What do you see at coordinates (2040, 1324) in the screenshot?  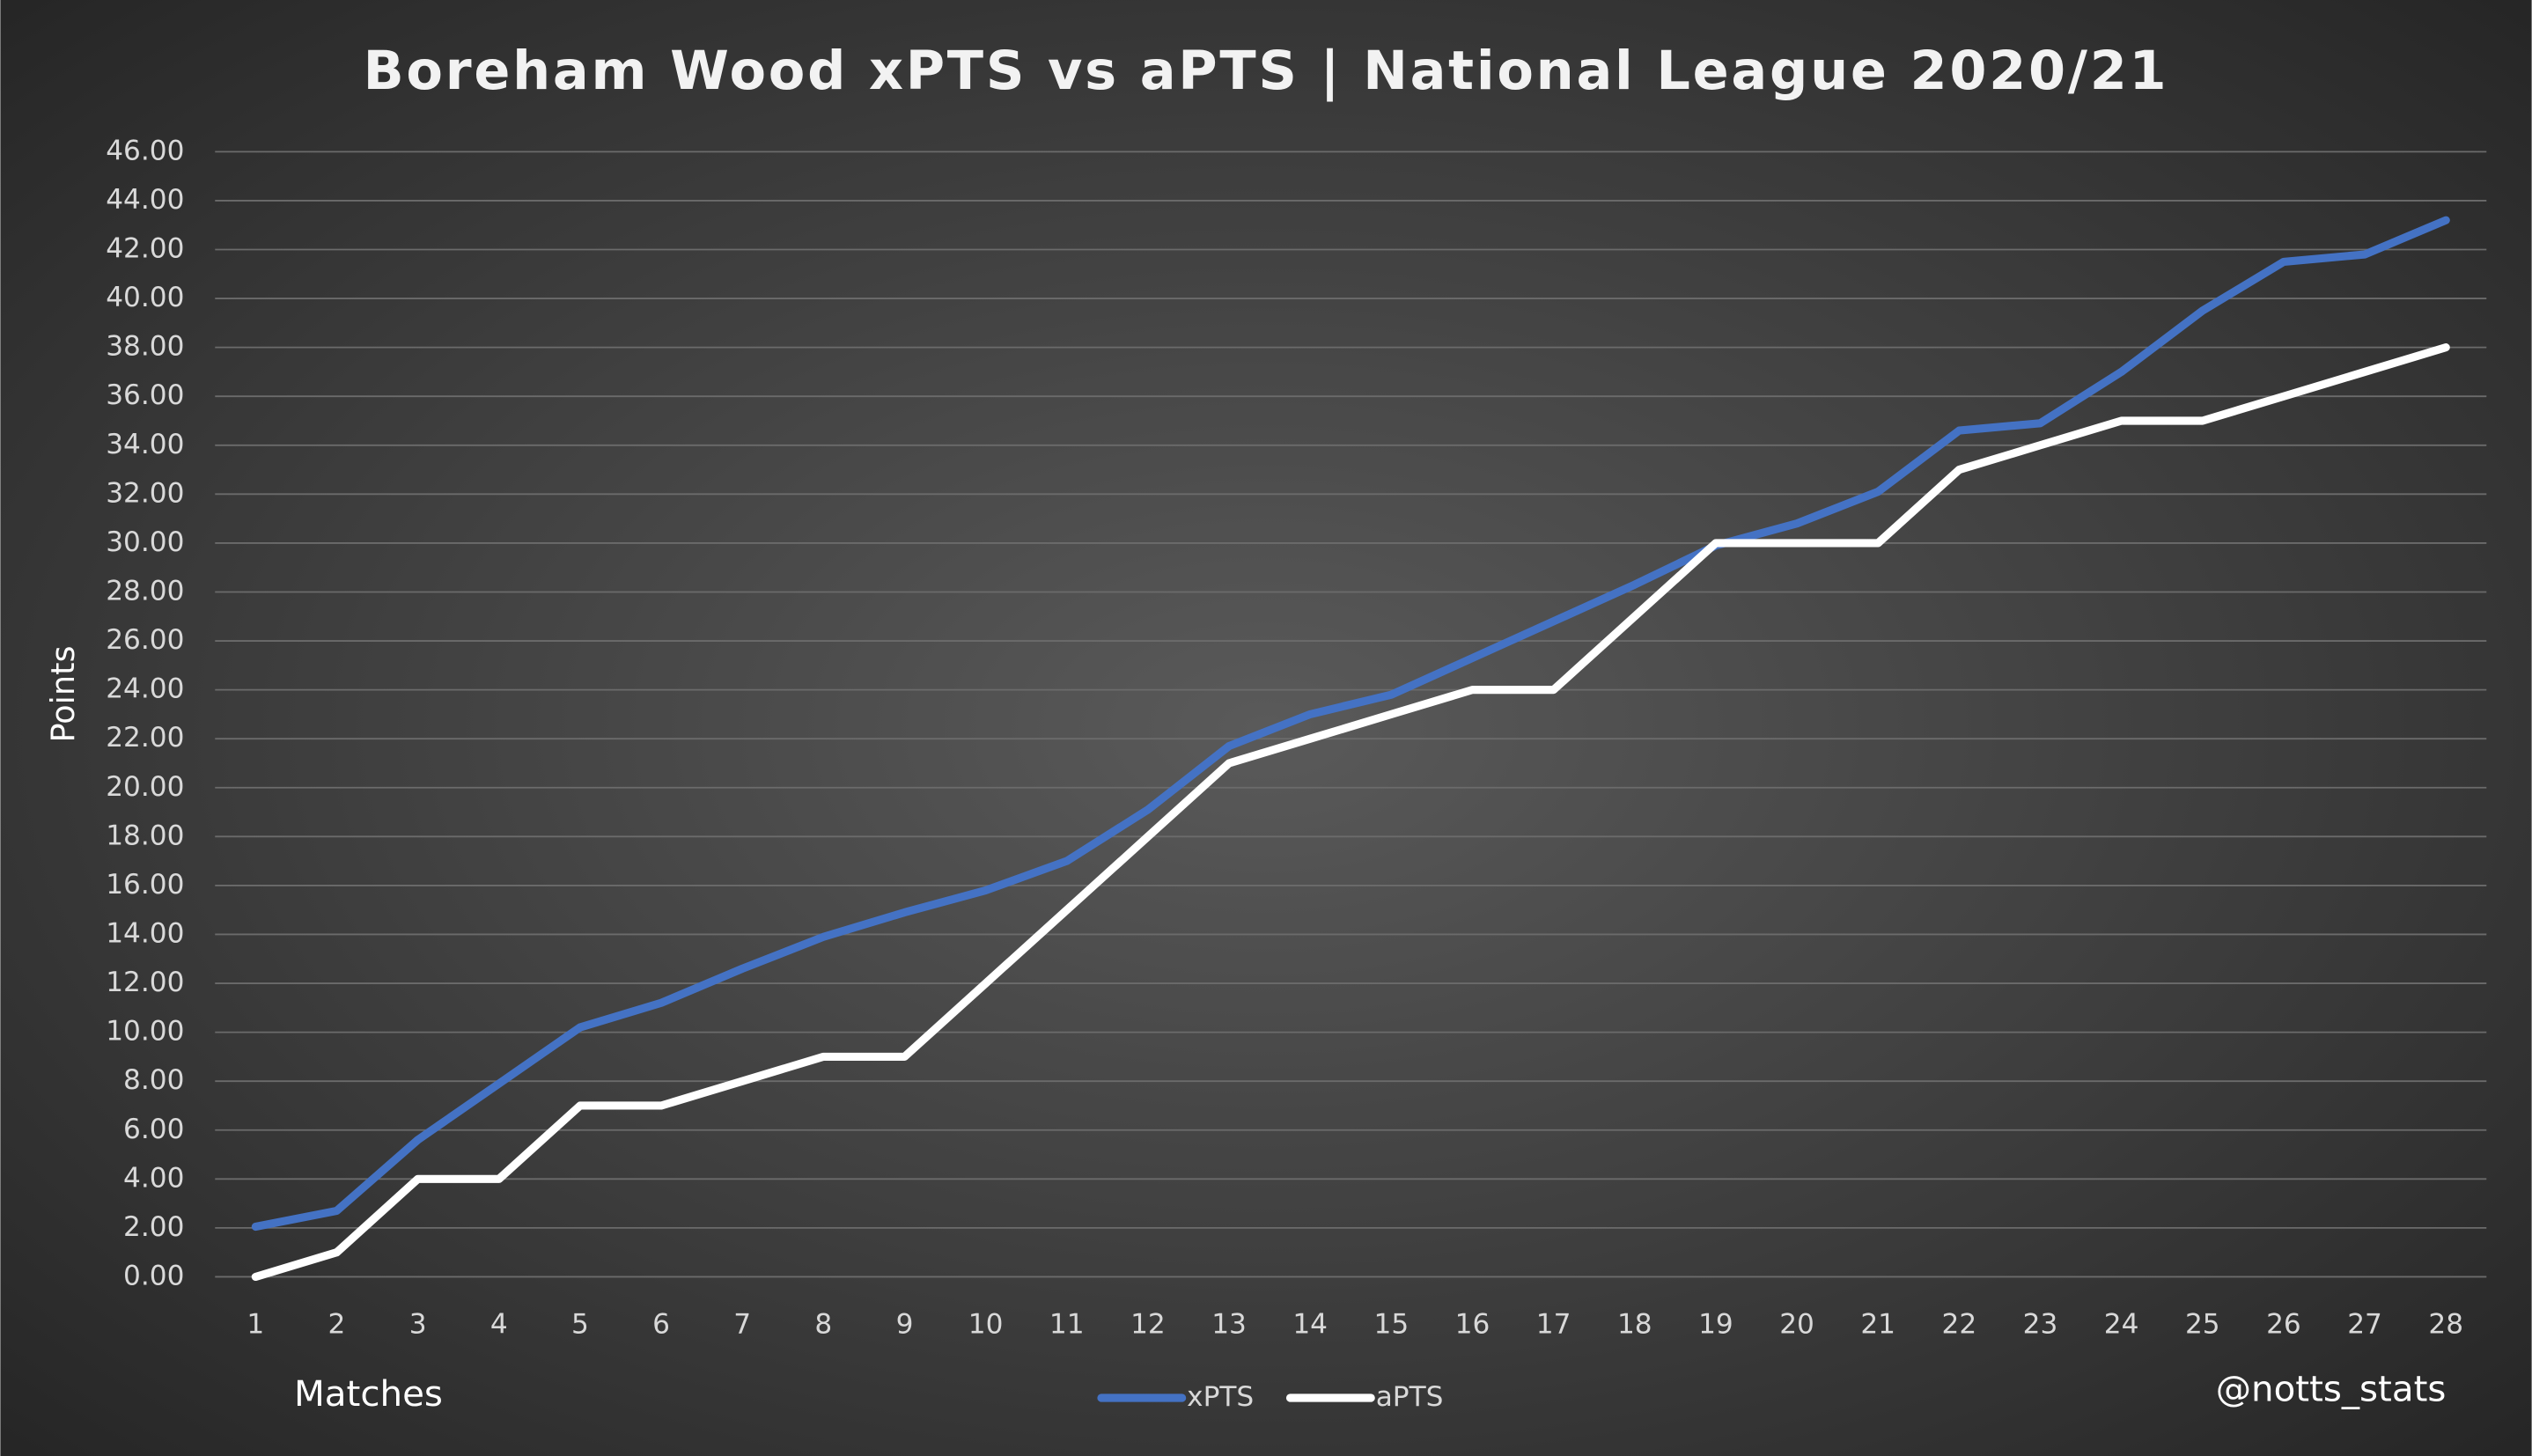 I see `x-tick-label: 23` at bounding box center [2040, 1324].